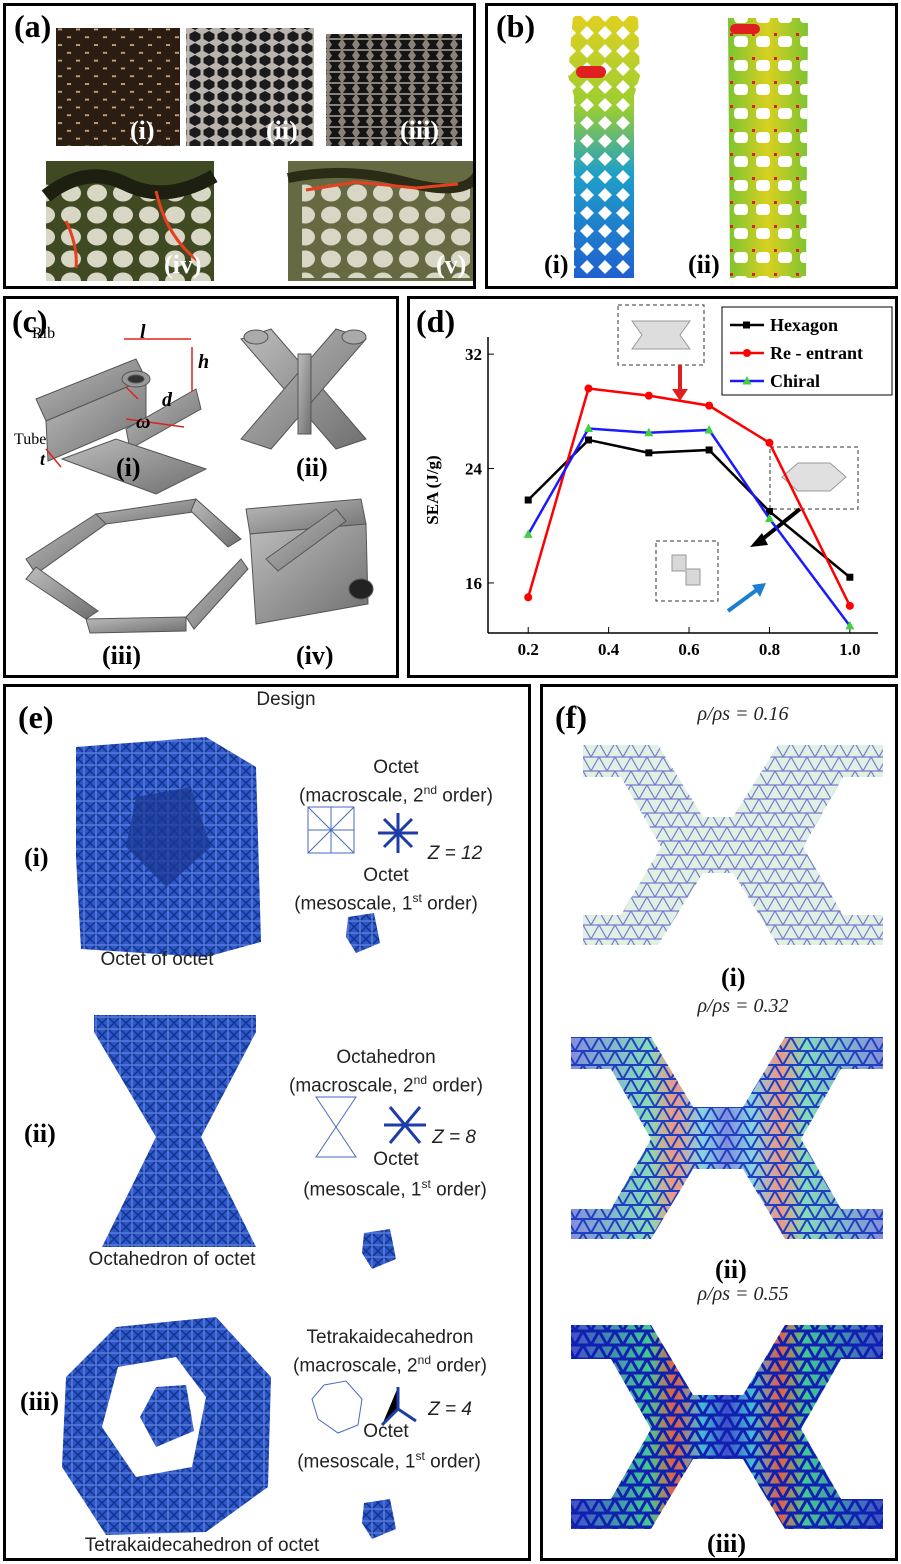 The width and height of the screenshot is (901, 1564). I want to click on panel-b-sub-ii: (ii), so click(704, 264).